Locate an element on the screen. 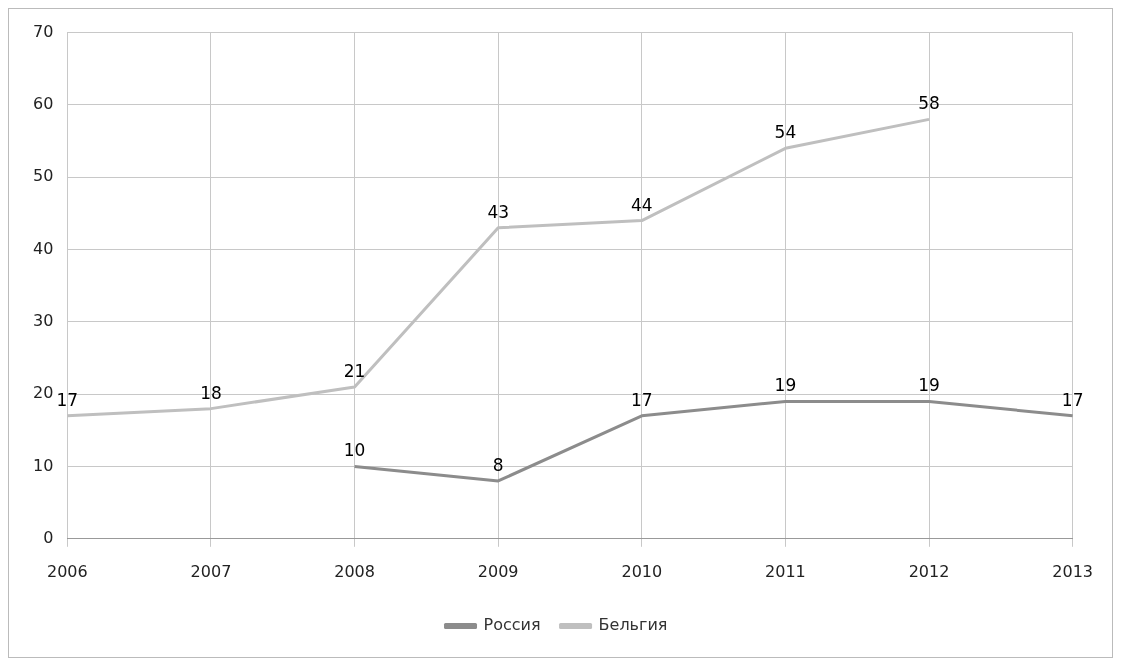 The height and width of the screenshot is (666, 1121). y-tick-label: 40 is located at coordinates (43, 248).